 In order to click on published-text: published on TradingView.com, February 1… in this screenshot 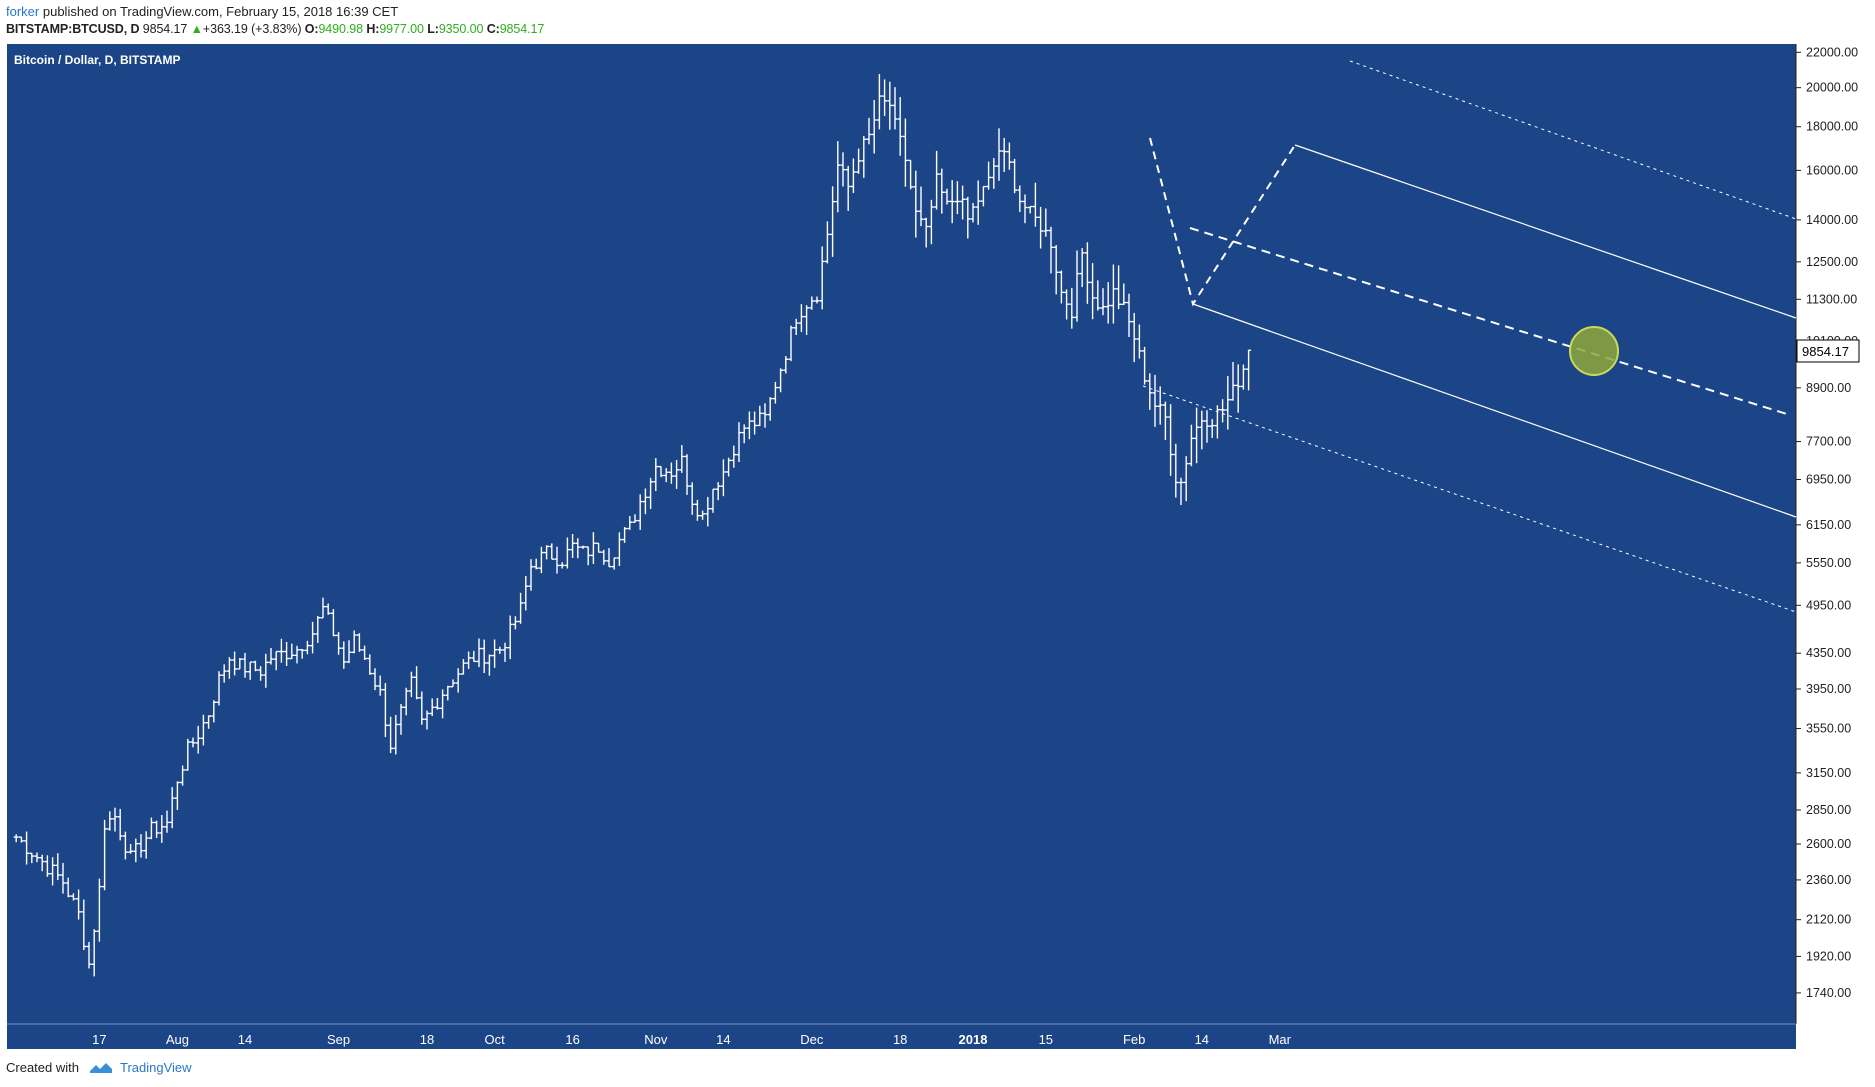, I will do `click(220, 11)`.